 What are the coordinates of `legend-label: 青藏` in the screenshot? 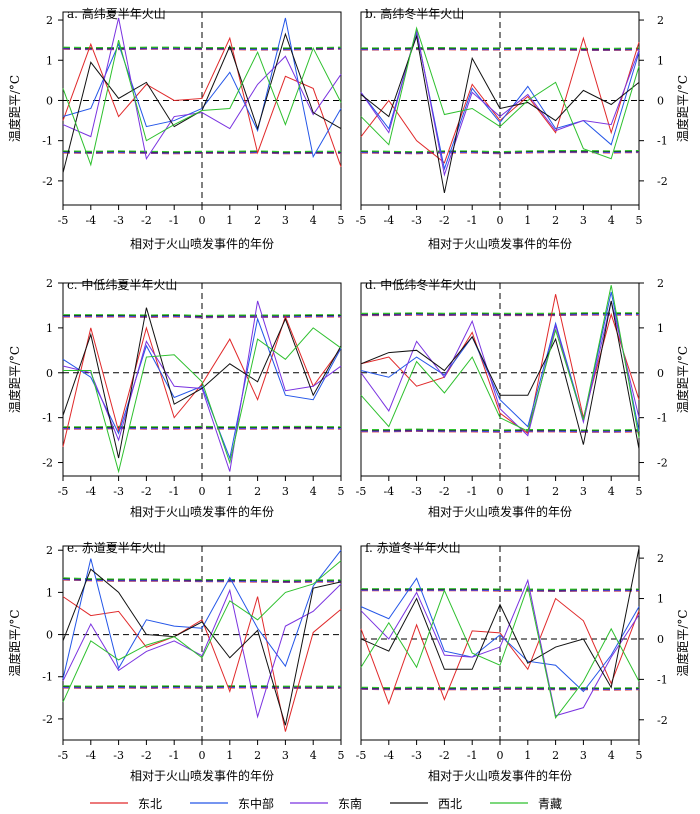 It's located at (550, 804).